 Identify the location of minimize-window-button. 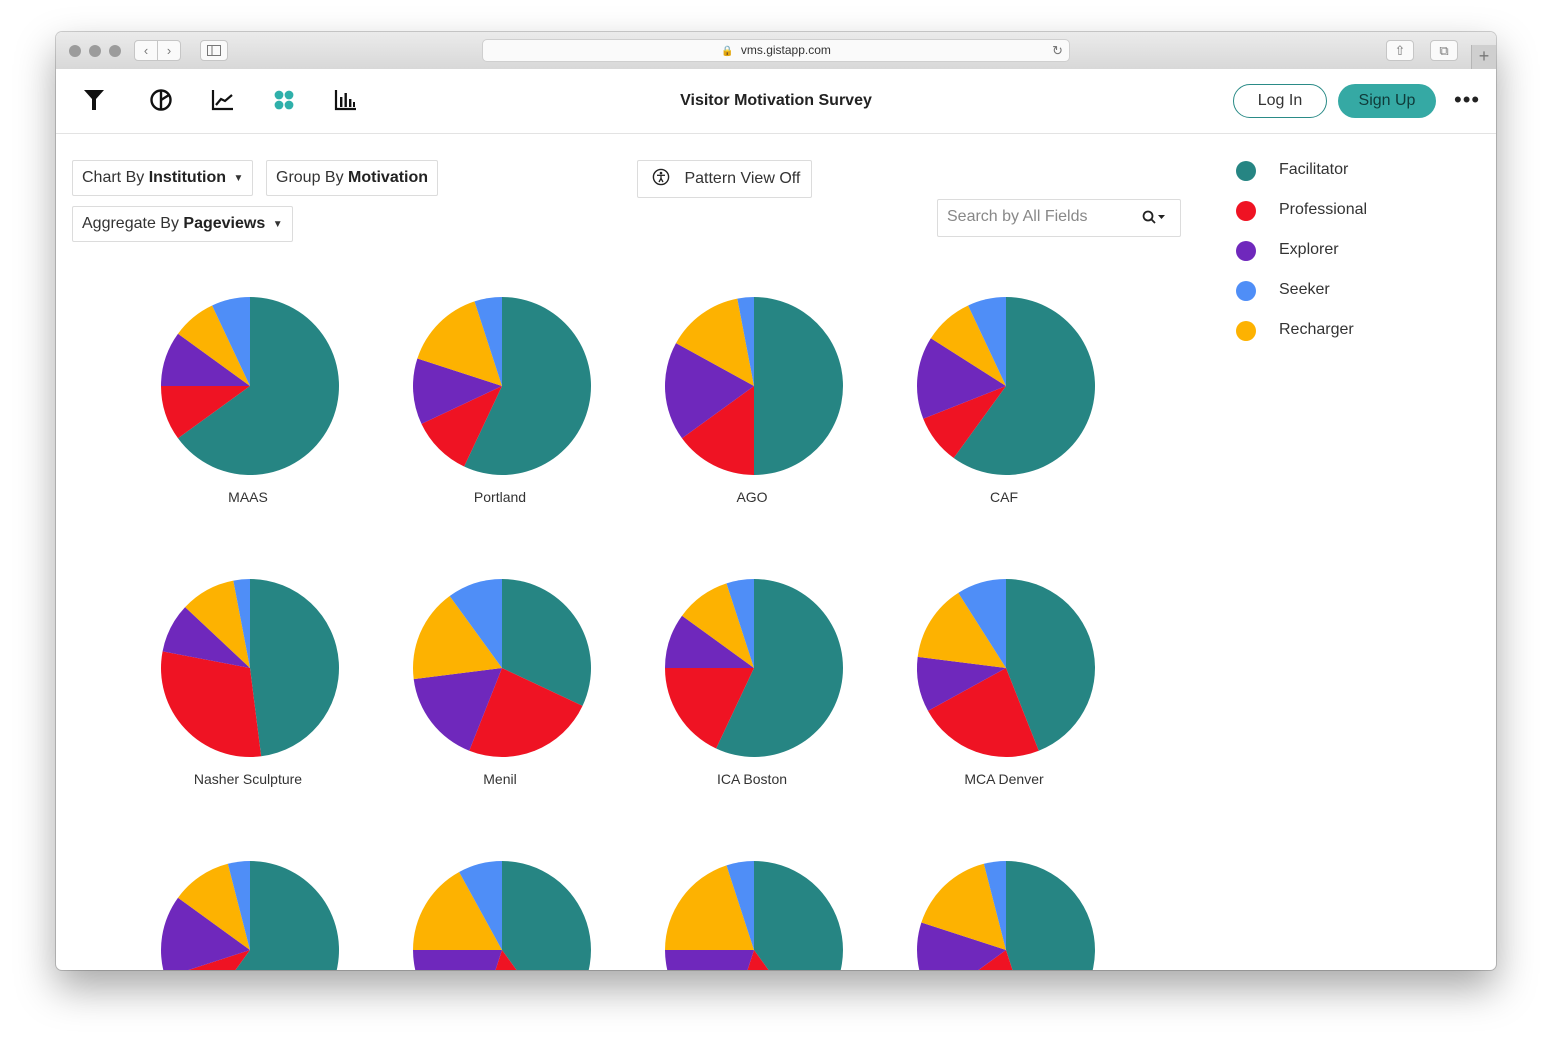
(95, 51).